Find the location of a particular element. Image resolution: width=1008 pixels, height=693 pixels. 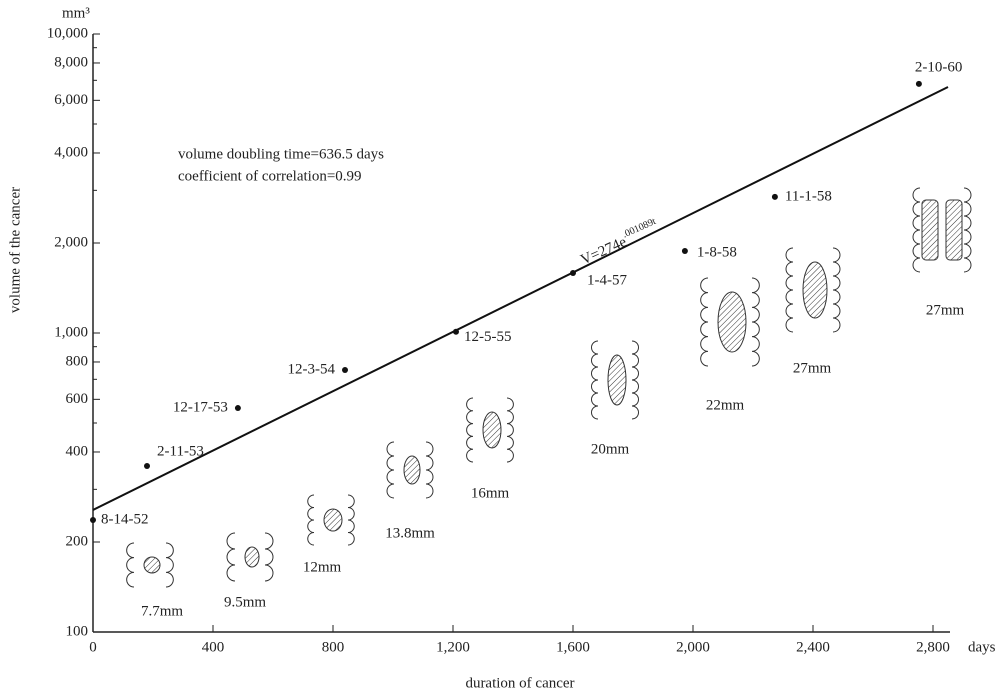

x-unit: days is located at coordinates (982, 647).